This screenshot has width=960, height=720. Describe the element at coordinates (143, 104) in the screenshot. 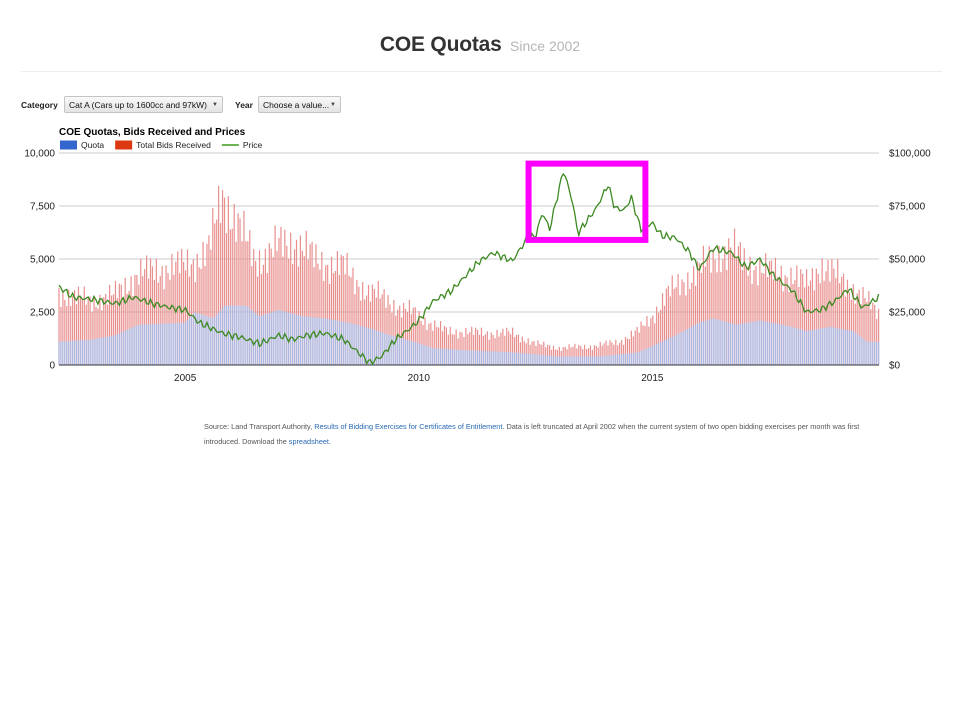

I see `category-select: Cat A (Cars up to 1600cc and 97kW) ▼` at that location.